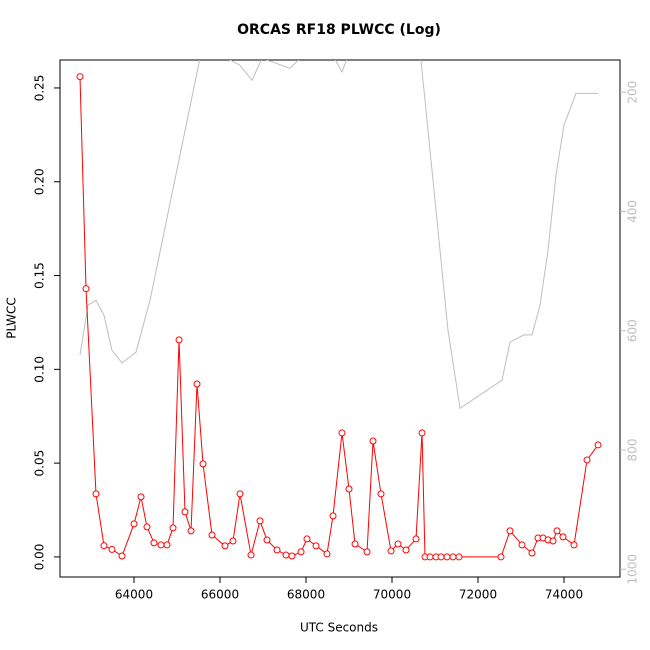  I want to click on y-tick-label: 0.10, so click(40, 369).